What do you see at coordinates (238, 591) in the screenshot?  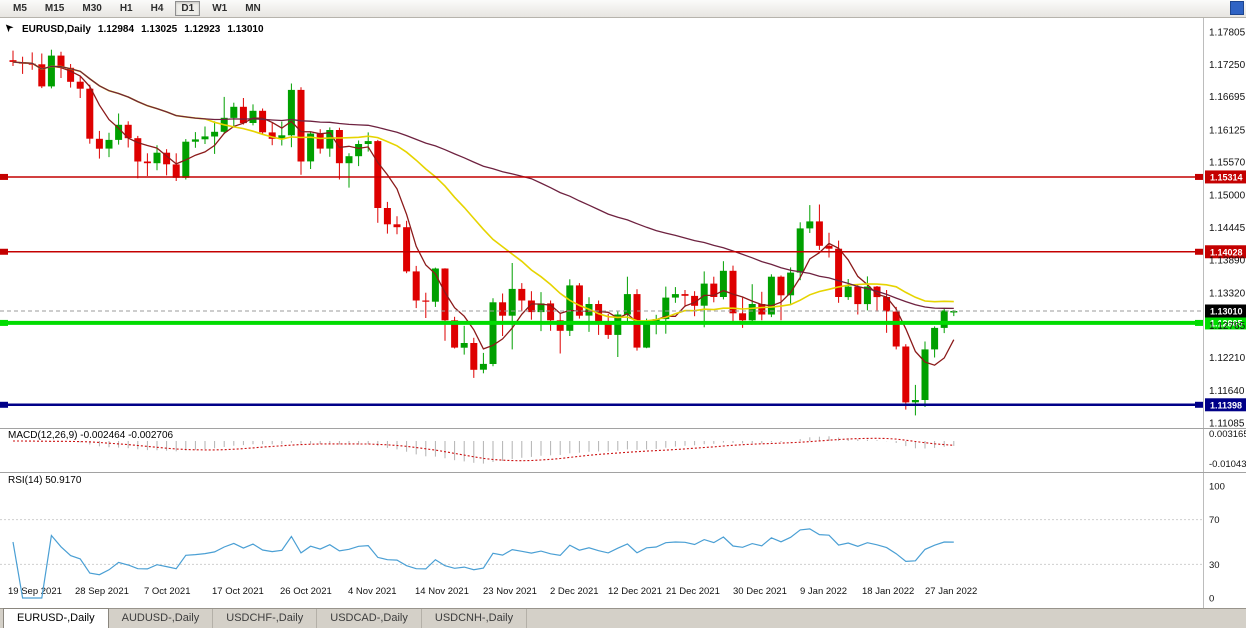 I see `date-label: 17 Oct 2021` at bounding box center [238, 591].